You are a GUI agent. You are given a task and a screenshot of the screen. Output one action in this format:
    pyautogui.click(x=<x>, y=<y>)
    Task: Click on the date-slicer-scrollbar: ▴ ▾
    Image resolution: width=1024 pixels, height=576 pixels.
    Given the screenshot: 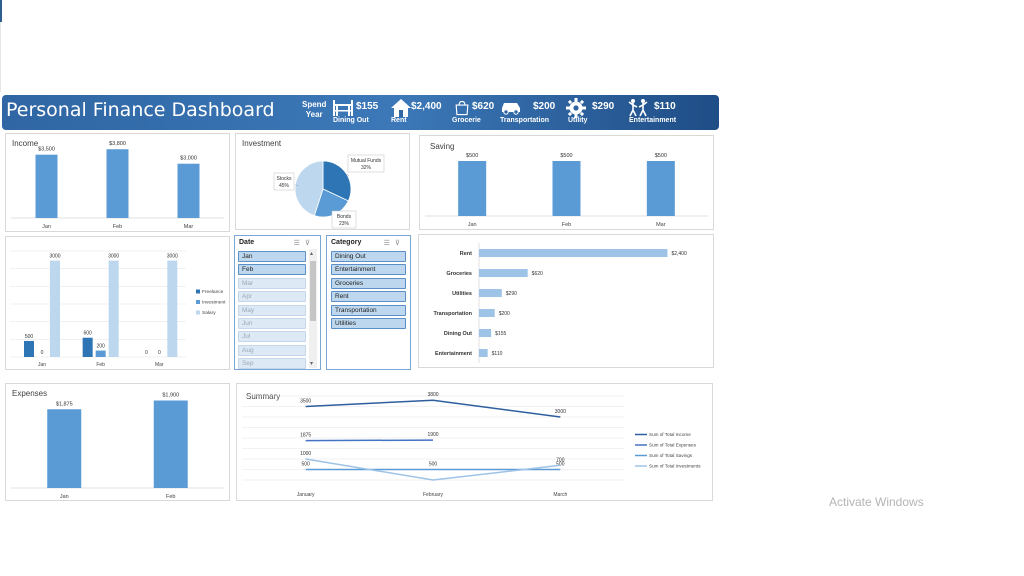 What is the action you would take?
    pyautogui.click(x=313, y=308)
    